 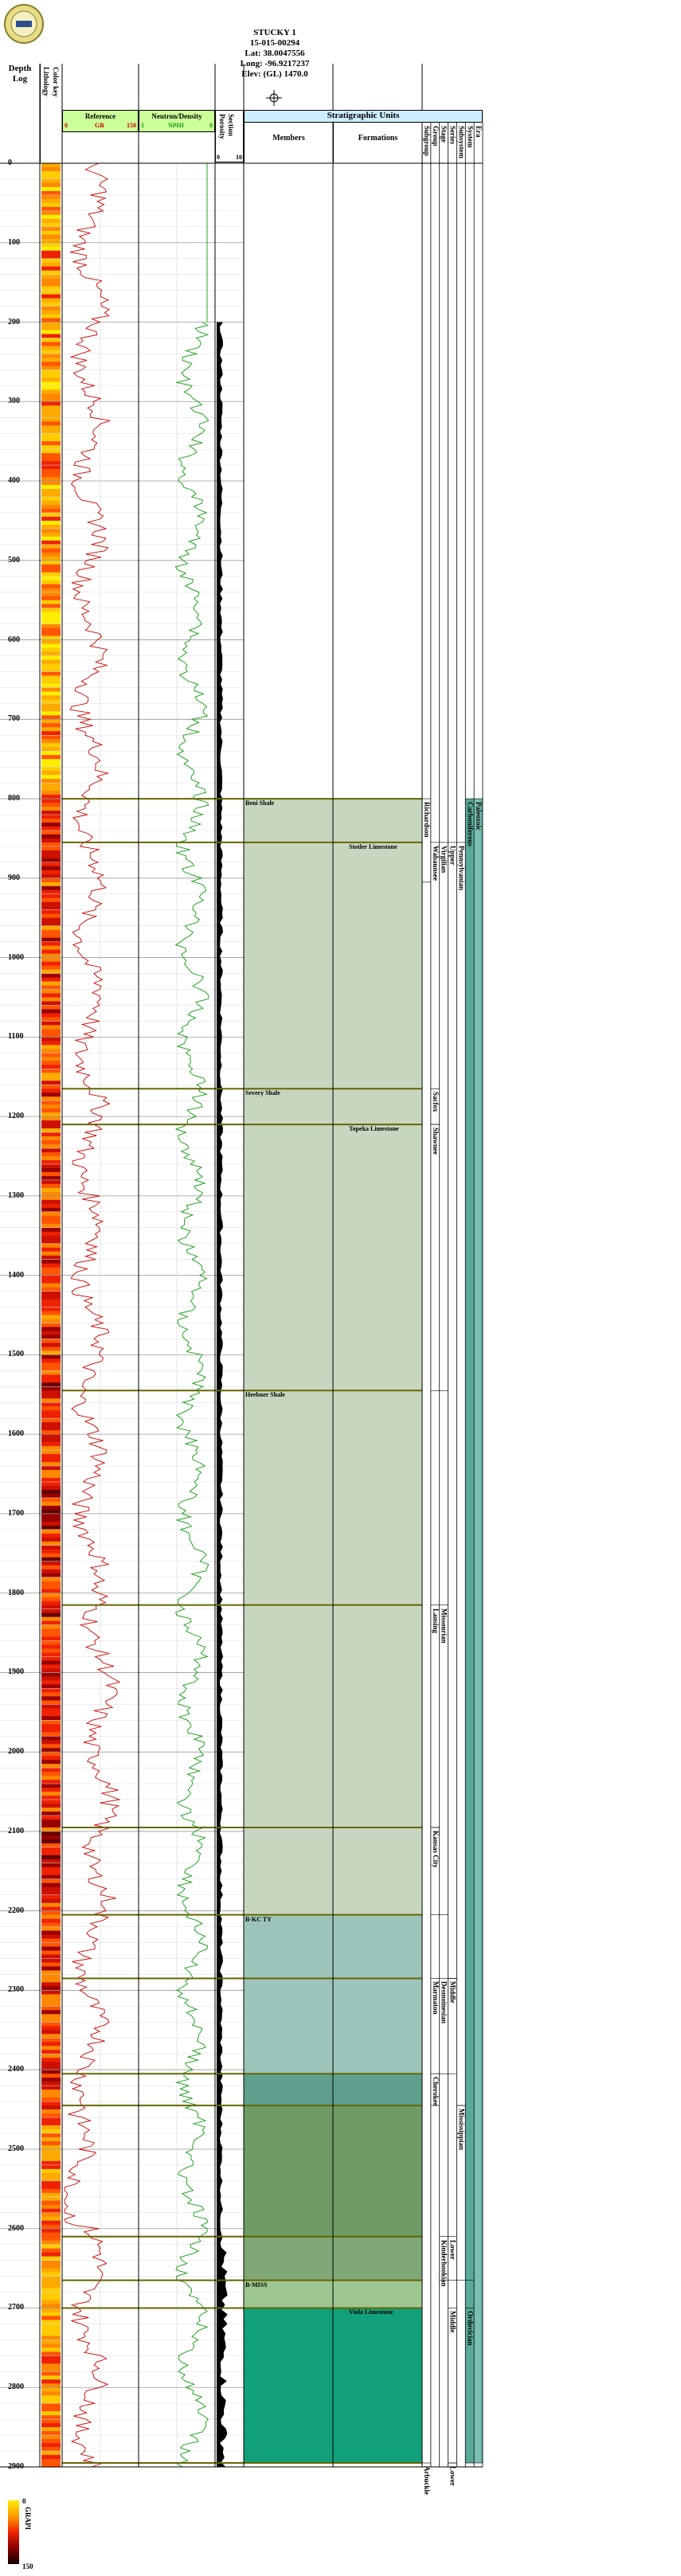 What do you see at coordinates (427, 820) in the screenshot?
I see `strat-unit-label: Richardson` at bounding box center [427, 820].